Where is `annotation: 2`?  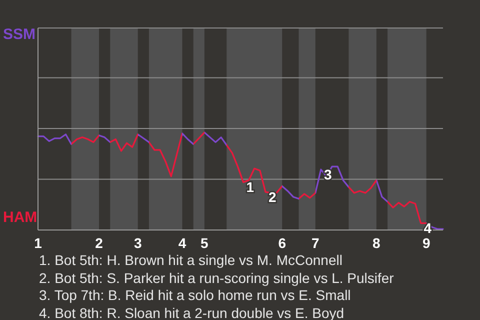
annotation: 2 is located at coordinates (272, 196).